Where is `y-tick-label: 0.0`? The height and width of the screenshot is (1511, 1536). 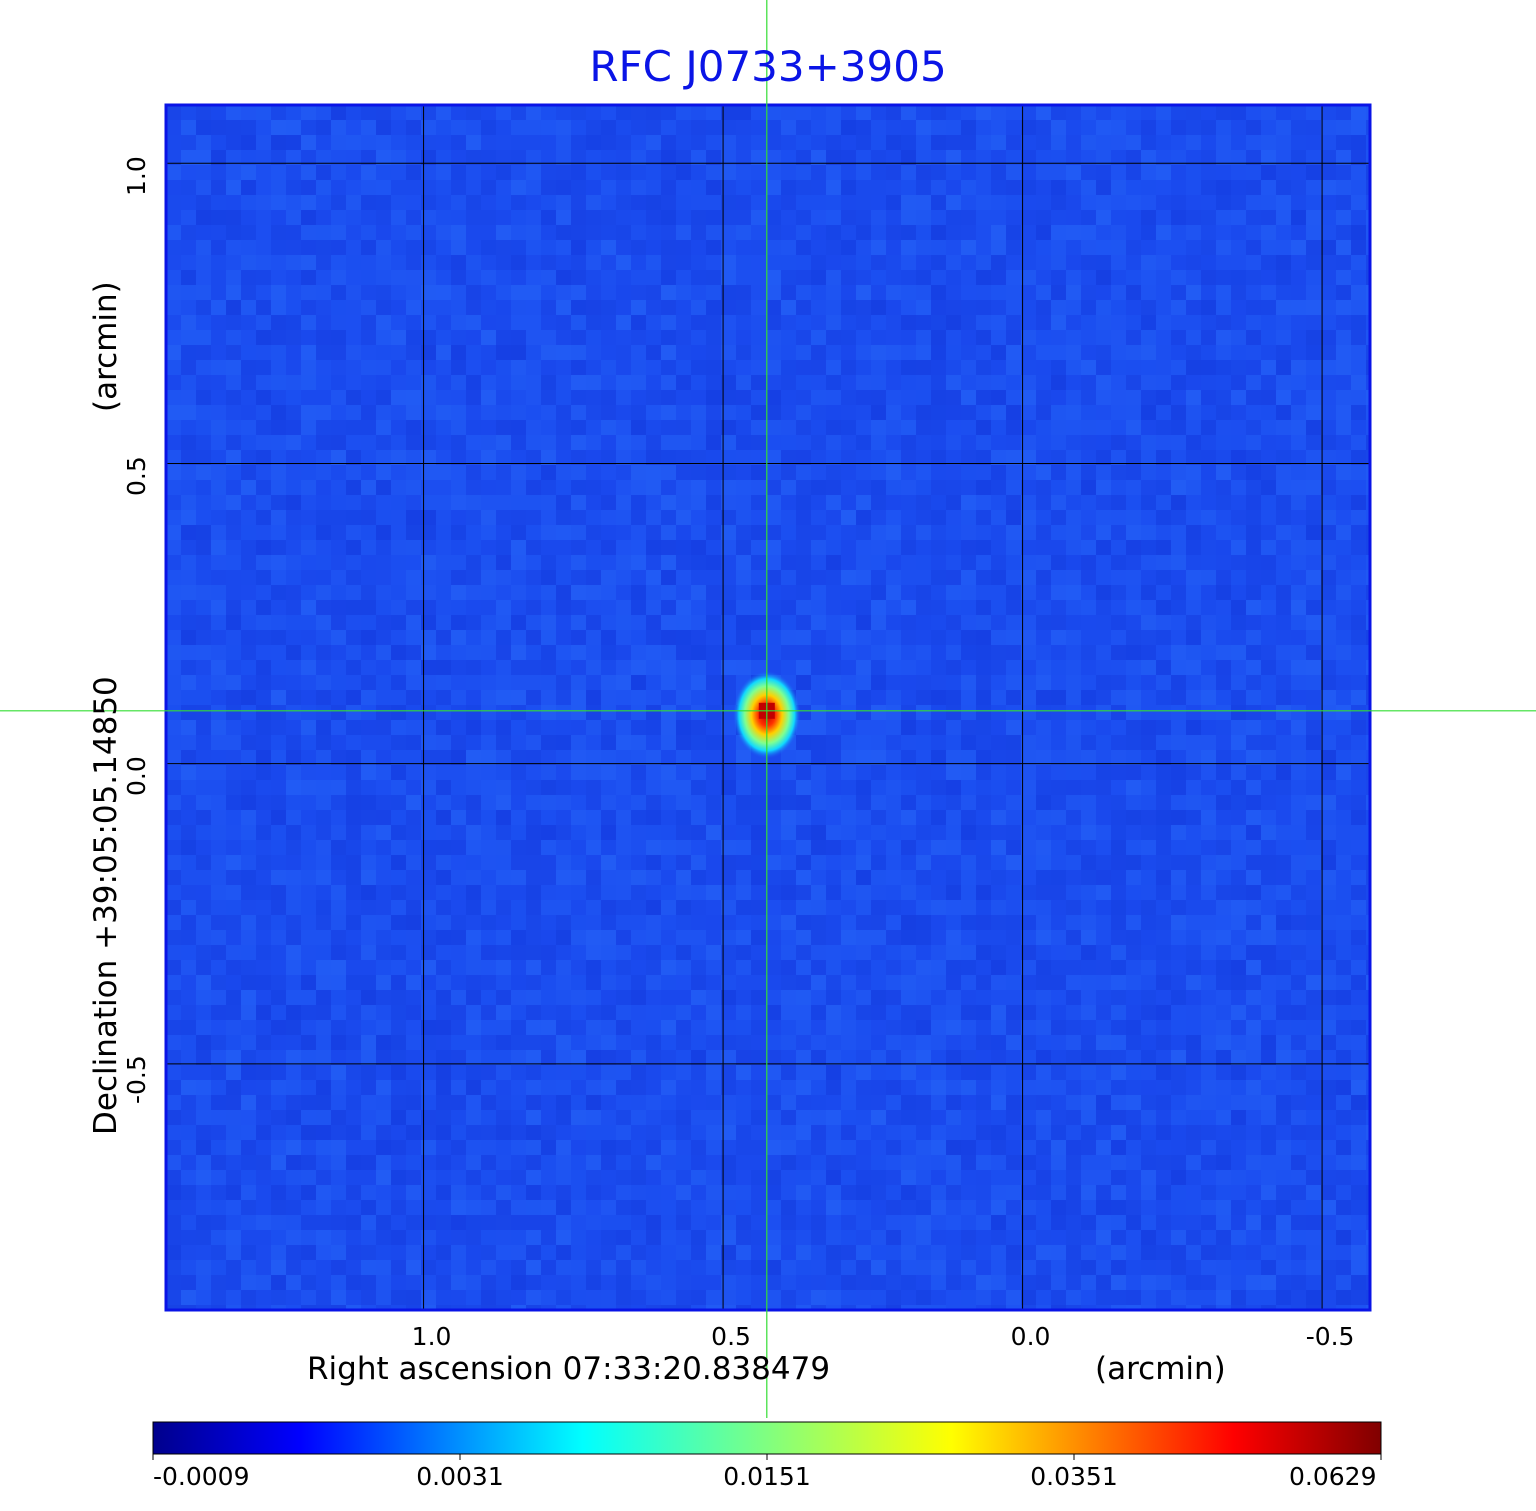 y-tick-label: 0.0 is located at coordinates (136, 776).